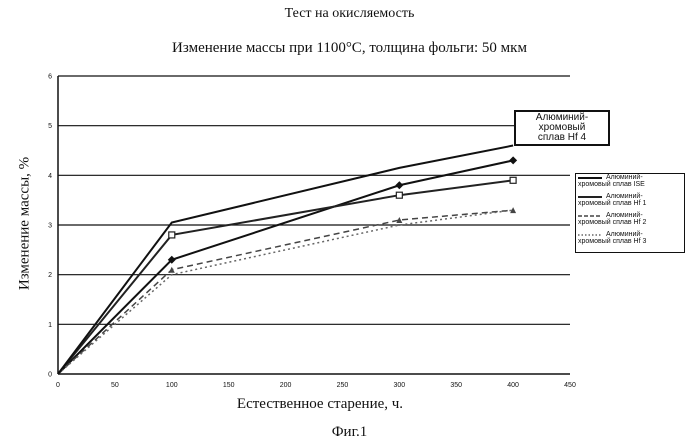  Describe the element at coordinates (58, 385) in the screenshot. I see `x-tick-label: 0` at that location.